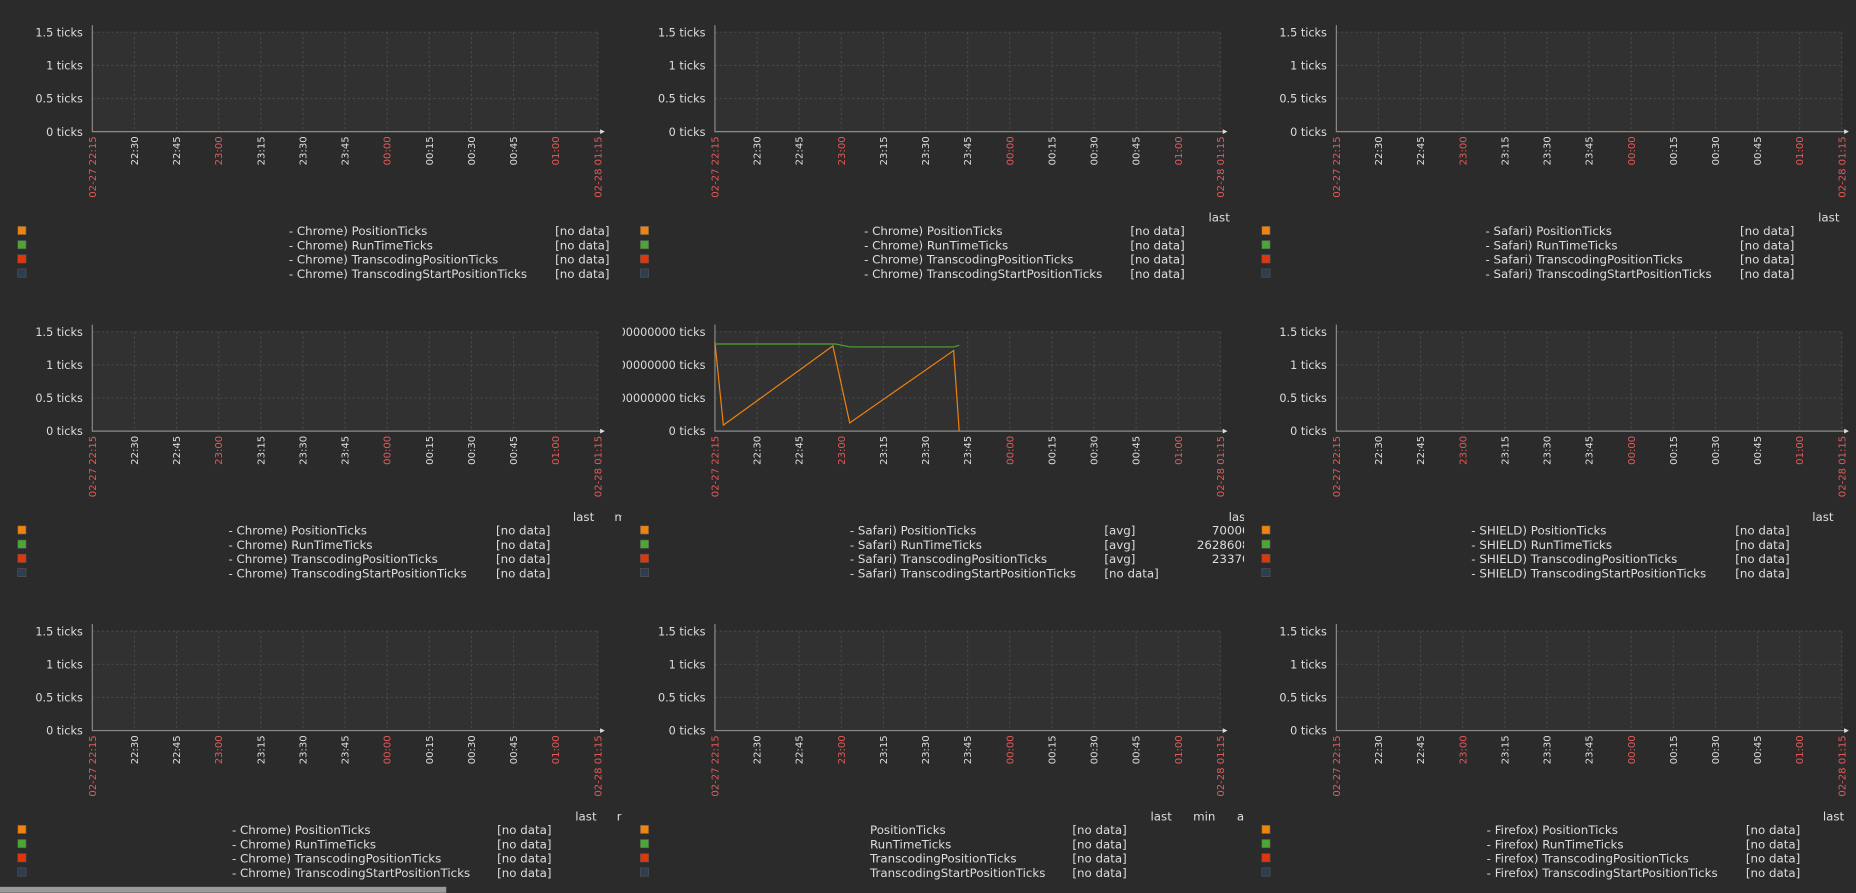 This screenshot has height=893, width=1856. I want to click on time-label: 02-27 22:15, so click(1337, 765).